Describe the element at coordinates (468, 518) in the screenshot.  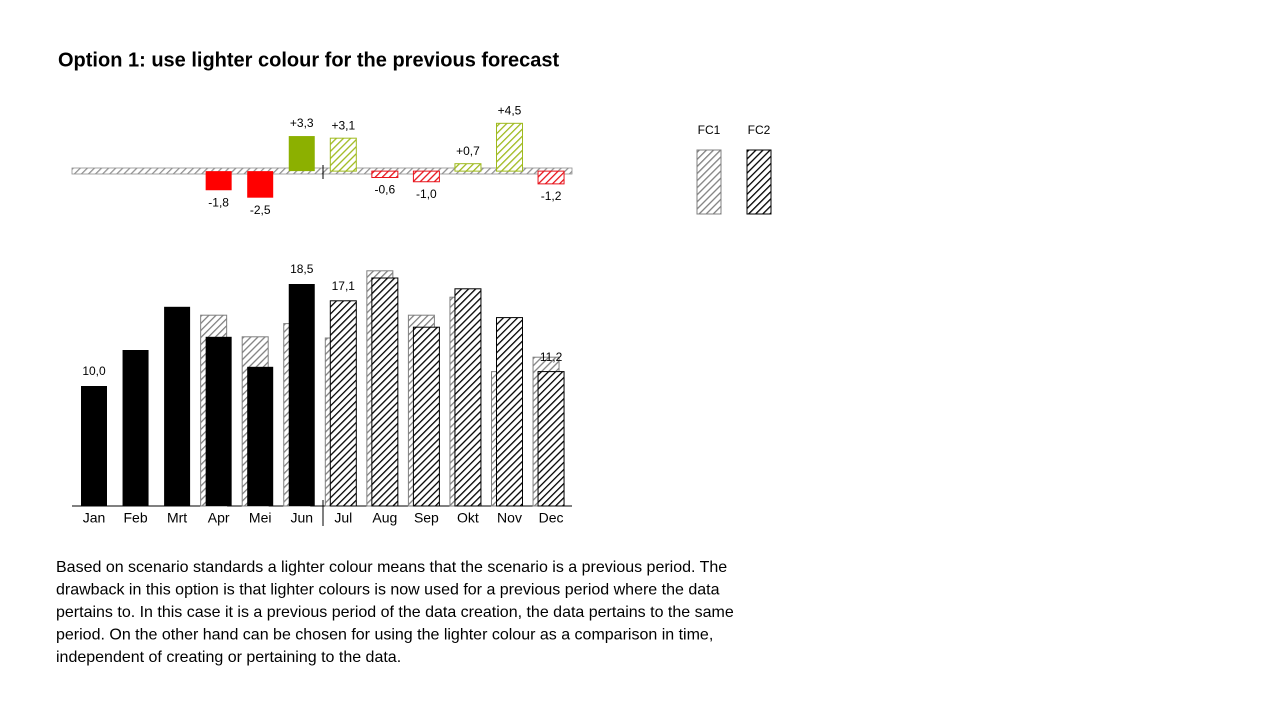
I see `x-tick-label: Okt` at that location.